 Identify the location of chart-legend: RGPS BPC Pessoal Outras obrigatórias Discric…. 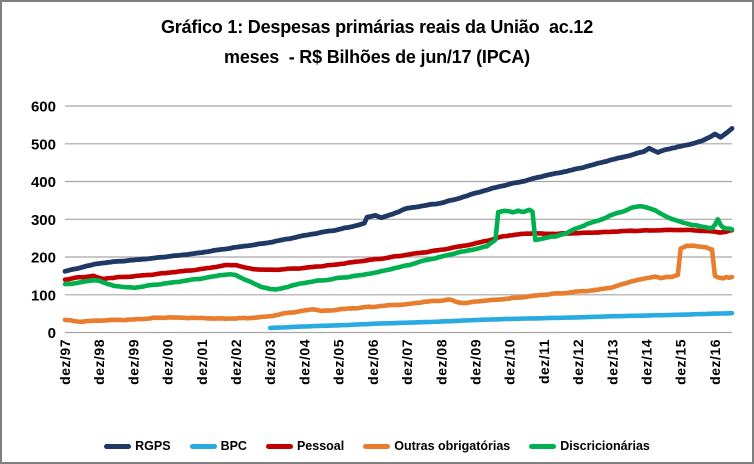
(377, 446).